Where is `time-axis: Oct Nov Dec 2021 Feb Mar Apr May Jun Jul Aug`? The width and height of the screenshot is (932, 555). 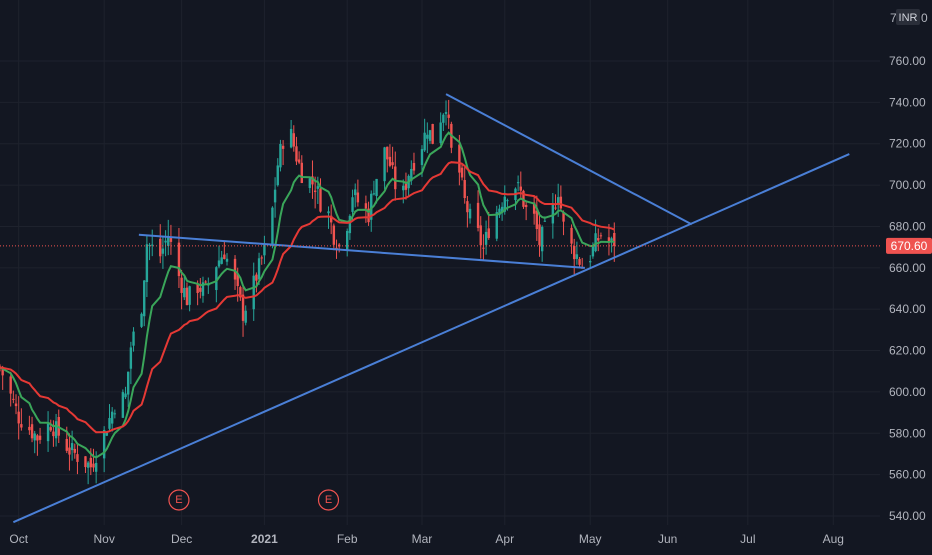 time-axis: Oct Nov Dec 2021 Feb Mar Apr May Jun Jul Aug is located at coordinates (426, 539).